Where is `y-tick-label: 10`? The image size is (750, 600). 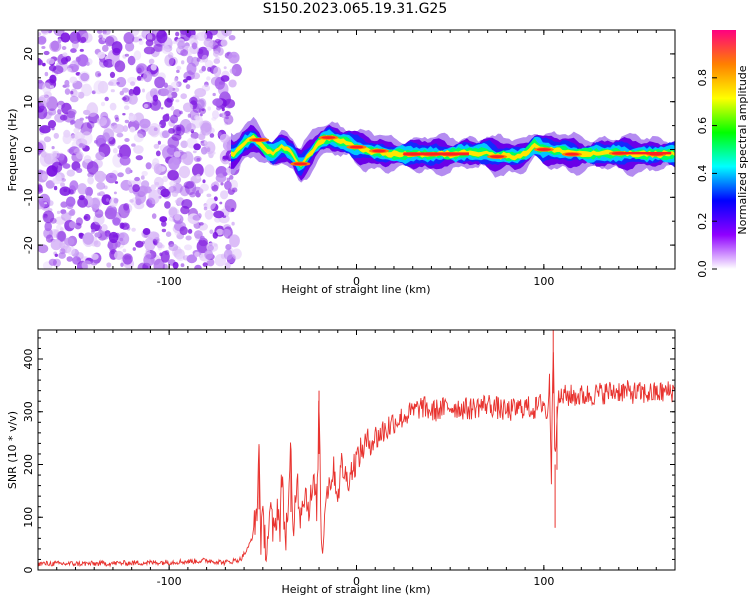 y-tick-label: 10 is located at coordinates (28, 102).